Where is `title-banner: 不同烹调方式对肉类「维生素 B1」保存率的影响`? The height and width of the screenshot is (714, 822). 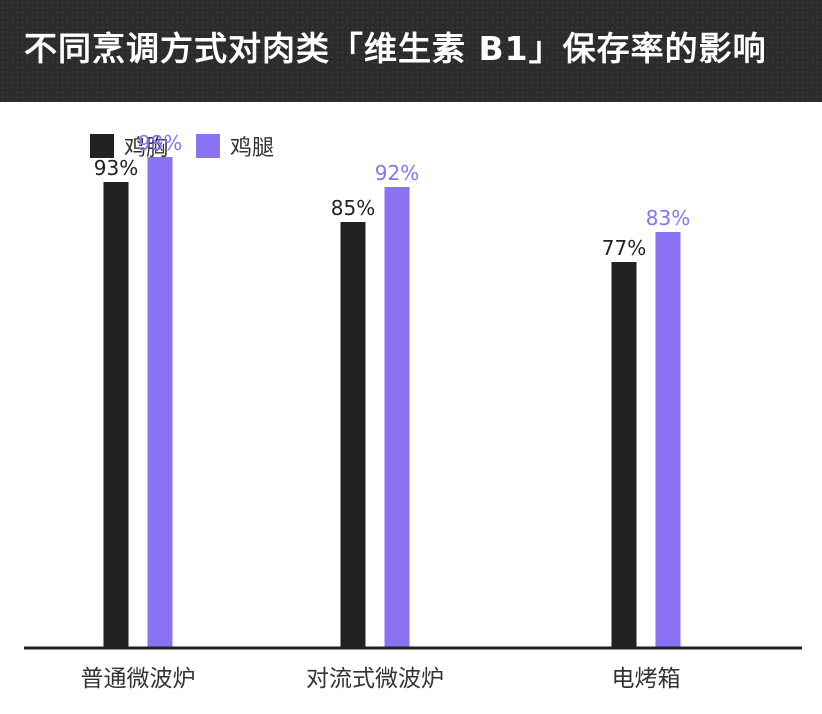
title-banner: 不同烹调方式对肉类「维生素 B1」保存率的影响 is located at coordinates (411, 51).